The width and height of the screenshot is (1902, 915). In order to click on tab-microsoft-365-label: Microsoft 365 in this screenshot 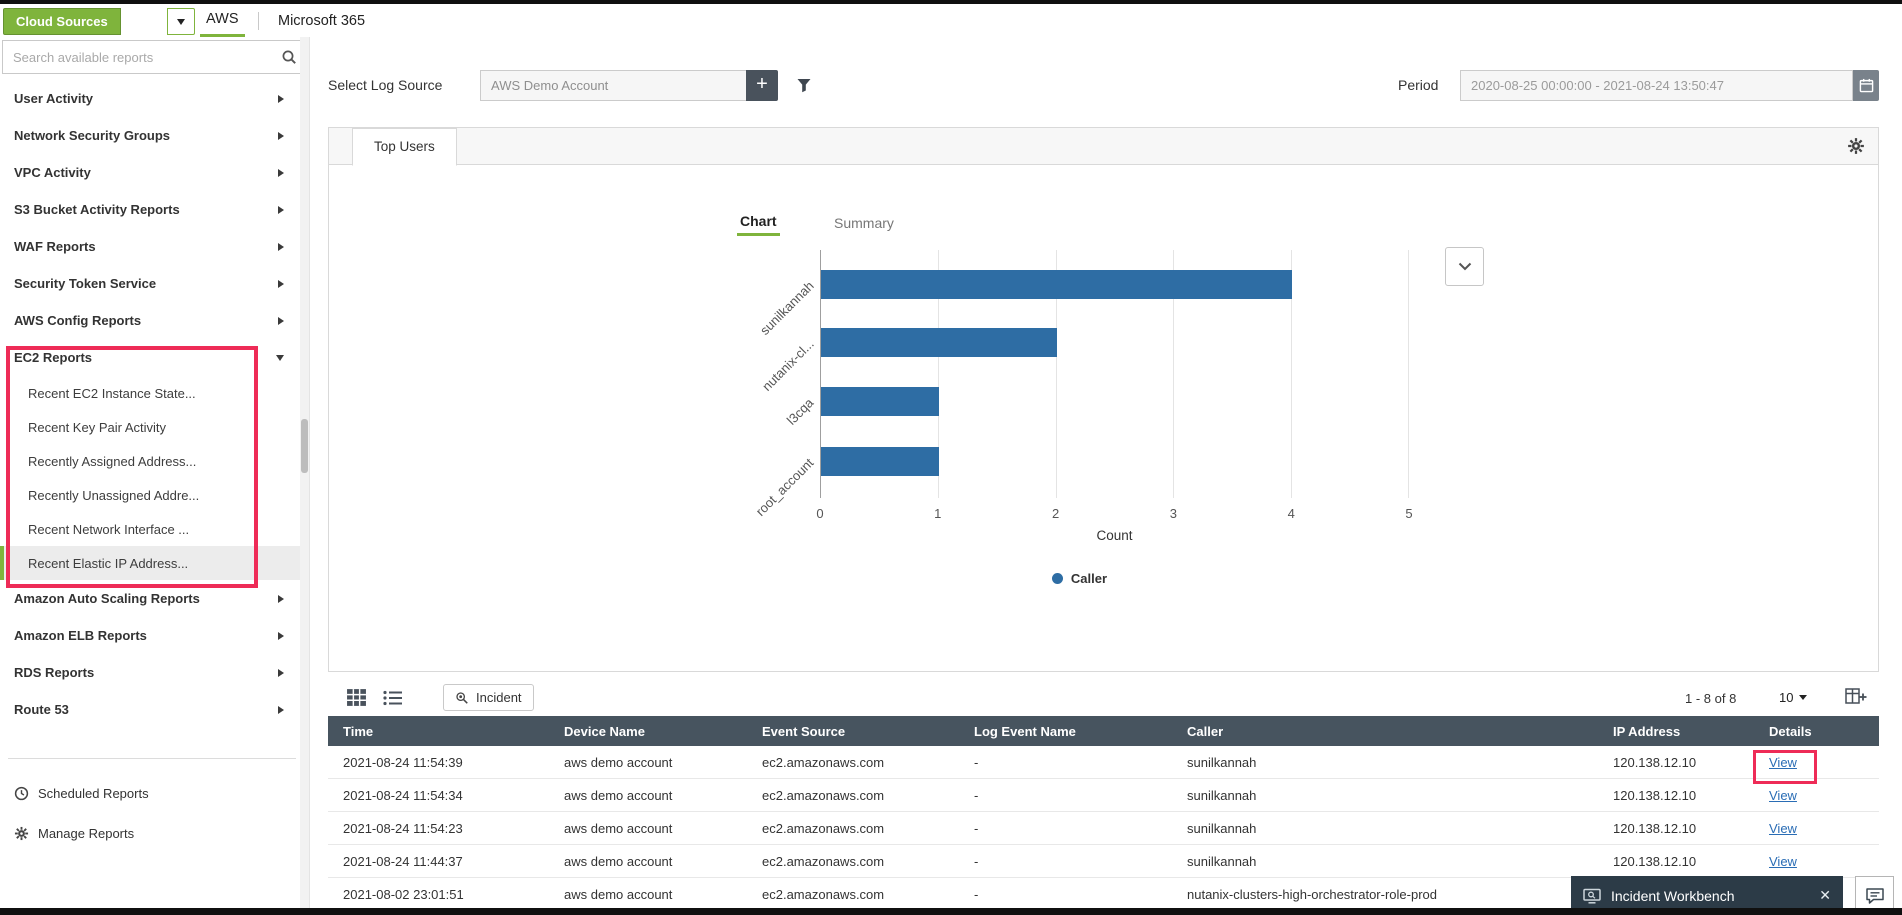, I will do `click(322, 20)`.